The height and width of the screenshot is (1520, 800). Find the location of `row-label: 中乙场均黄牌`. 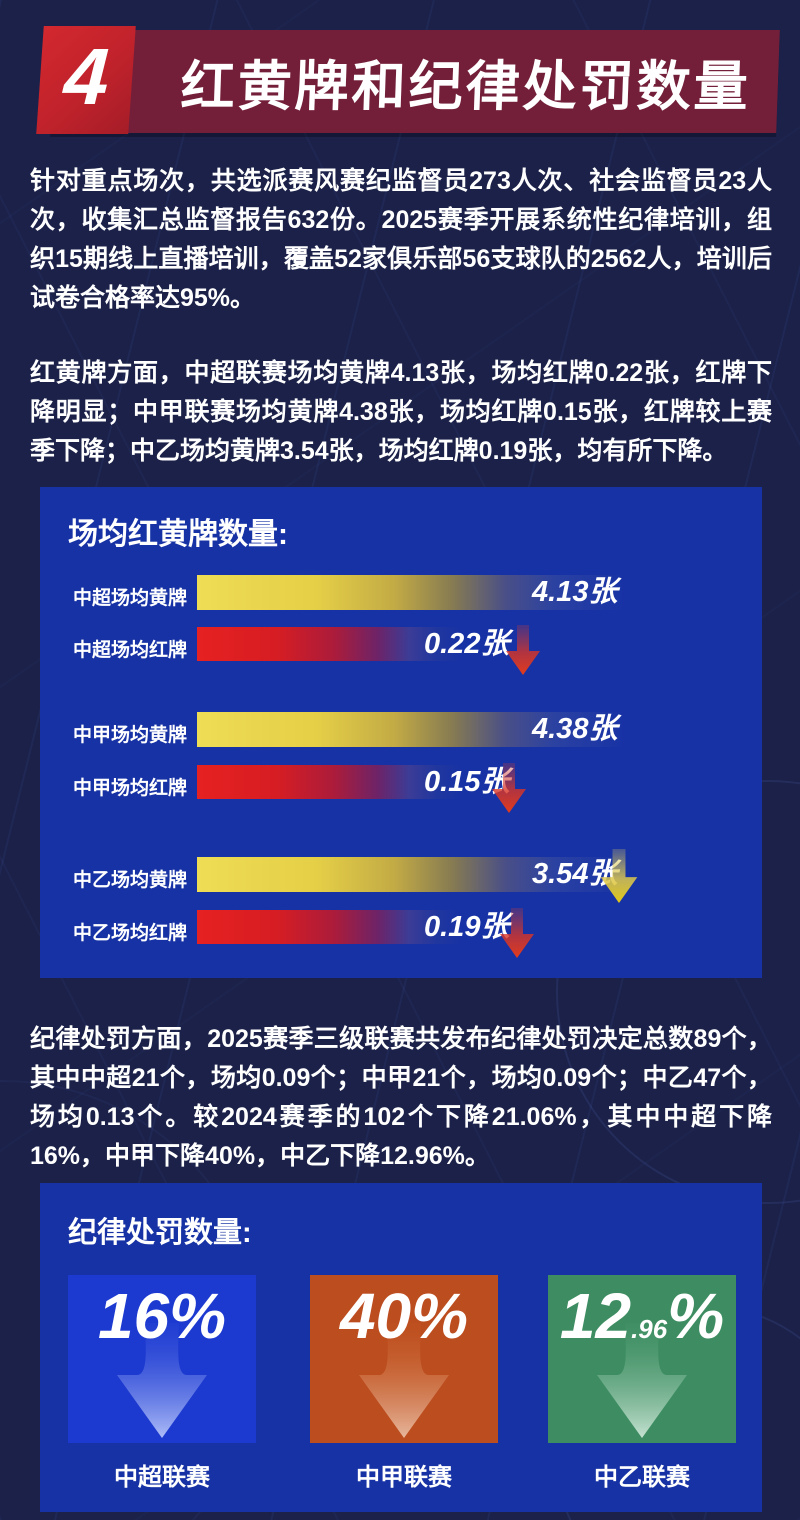

row-label: 中乙场均黄牌 is located at coordinates (130, 880).